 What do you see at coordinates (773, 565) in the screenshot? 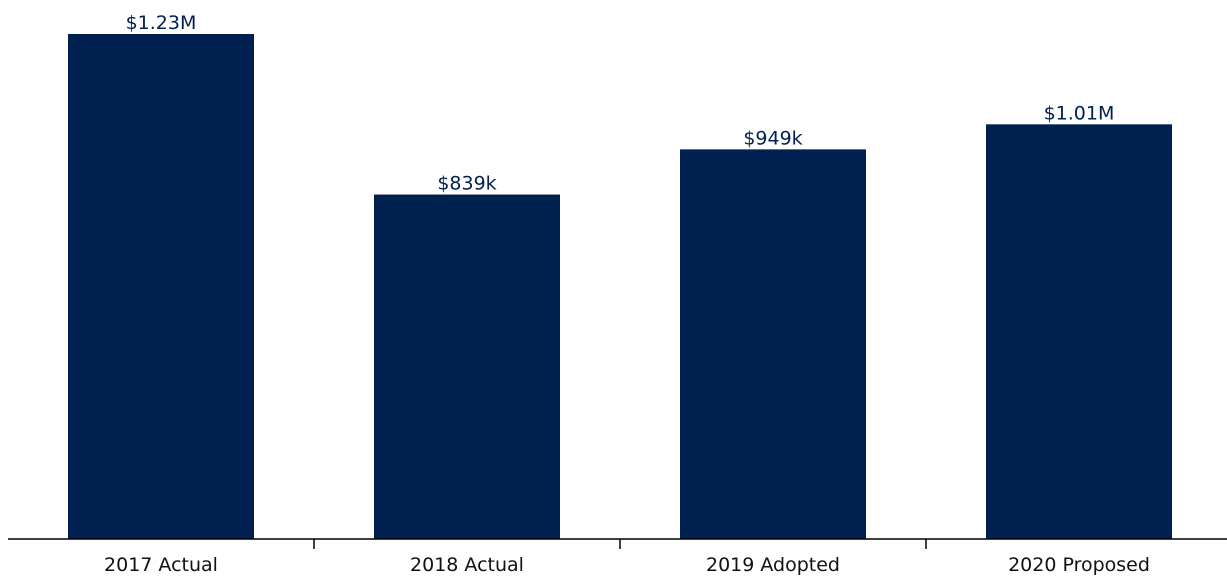
I see `x-tick-label-2019-adopted: 2019 Adopted` at bounding box center [773, 565].